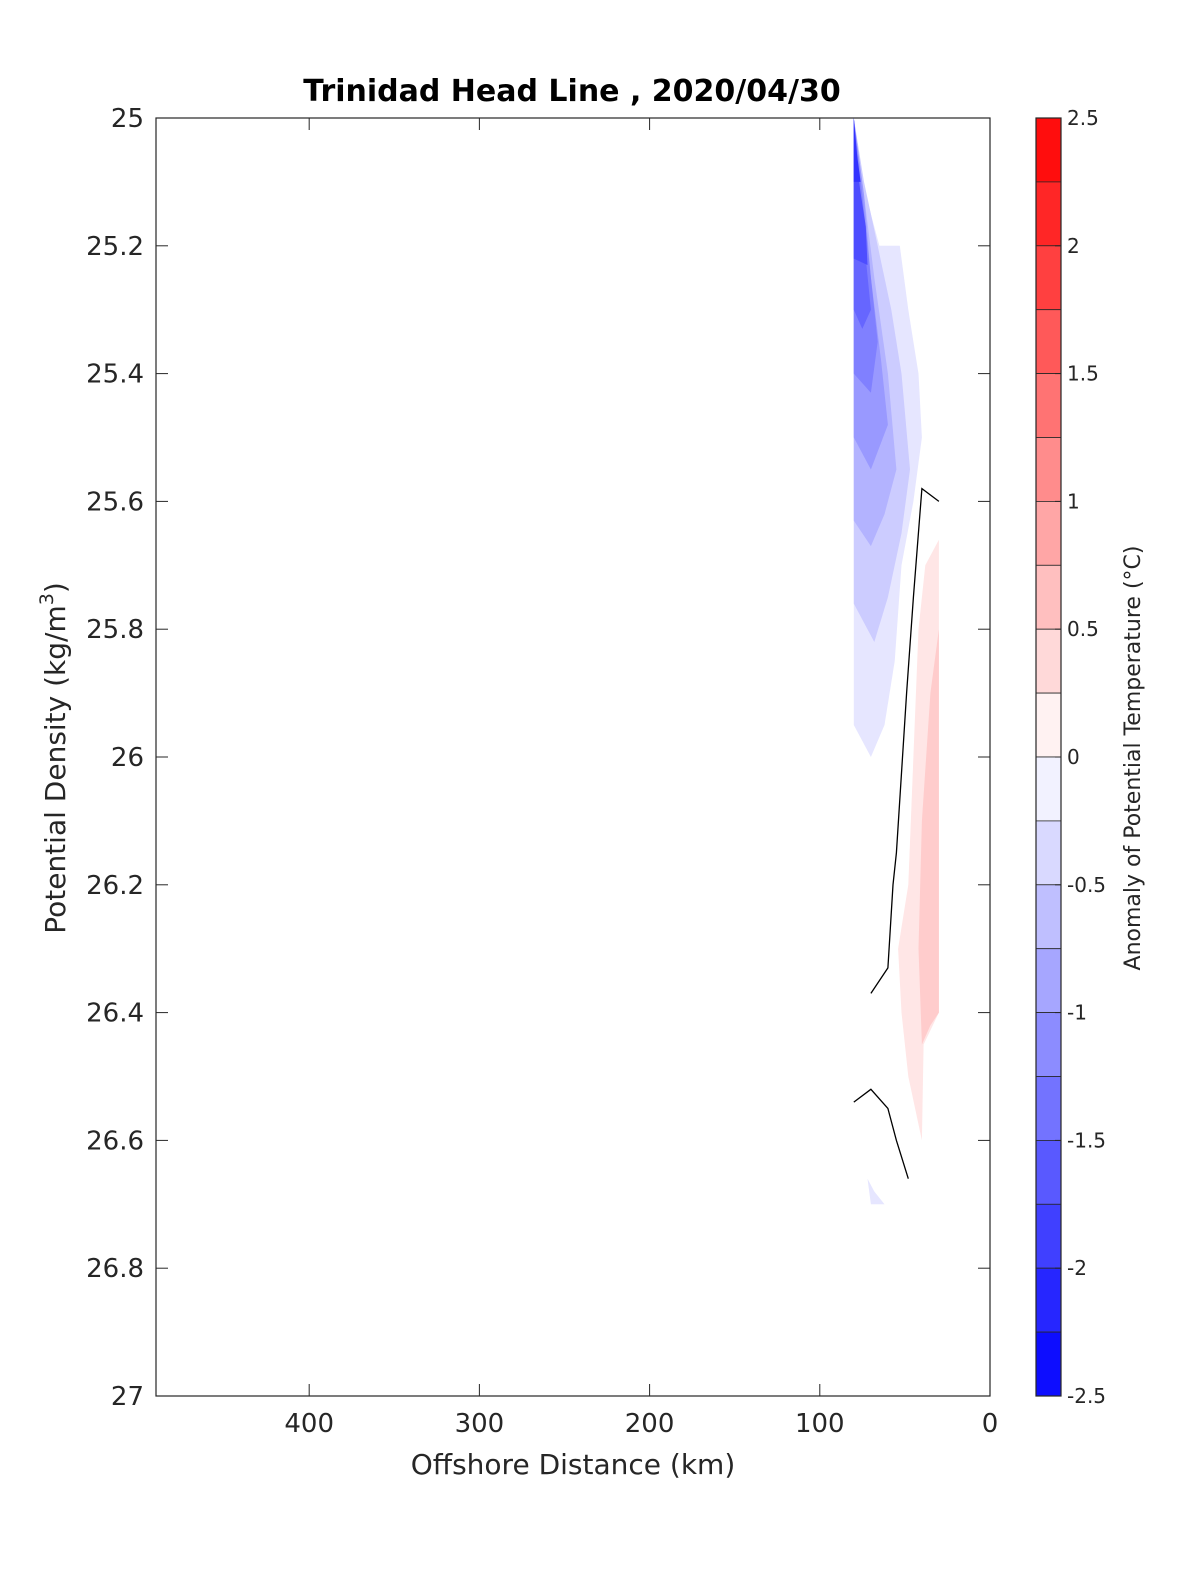 The image size is (1200, 1580). I want to click on x-tick-label-0: 400, so click(309, 1424).